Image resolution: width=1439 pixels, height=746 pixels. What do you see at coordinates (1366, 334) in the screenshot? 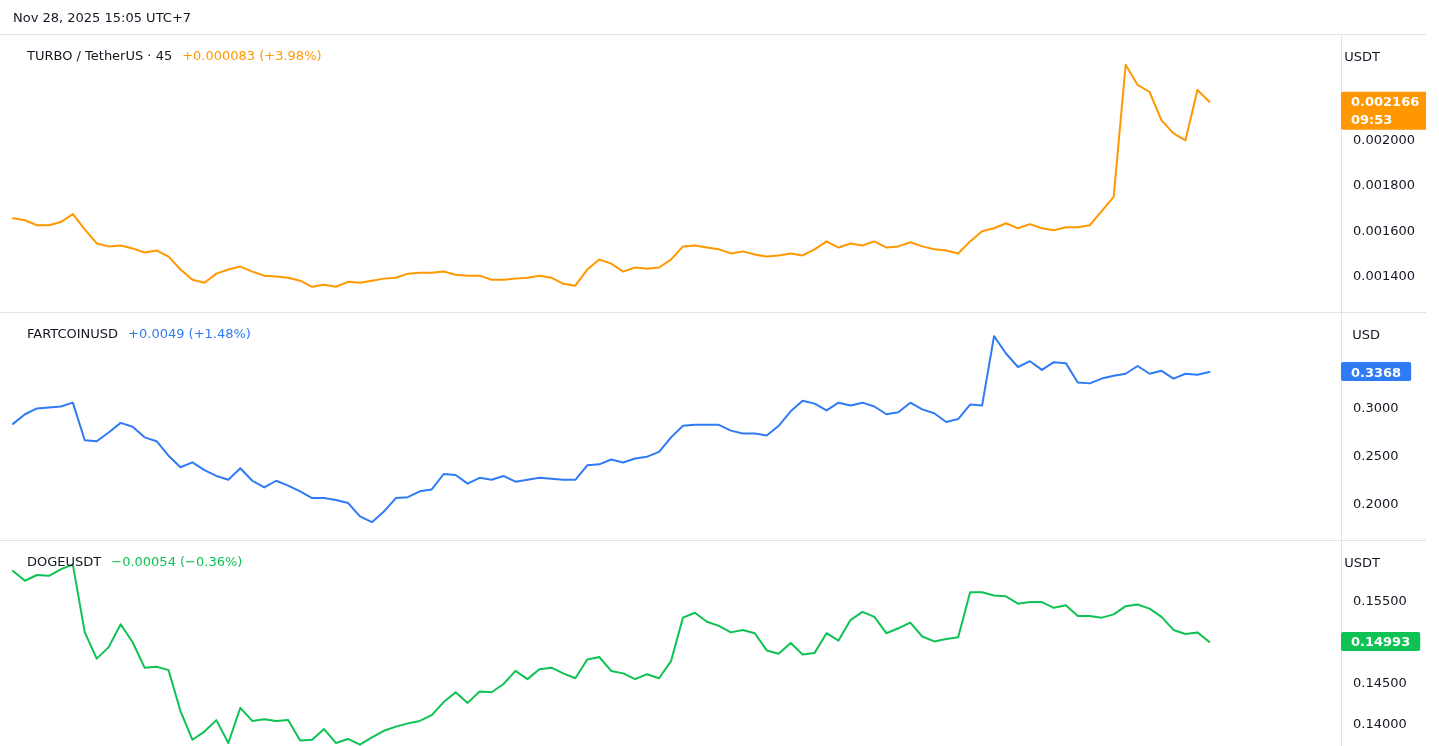
I see `y-axis-title: USD` at bounding box center [1366, 334].